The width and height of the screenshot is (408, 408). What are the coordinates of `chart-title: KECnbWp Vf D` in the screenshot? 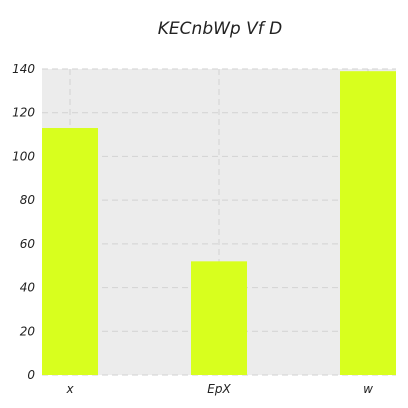 It's located at (220, 29).